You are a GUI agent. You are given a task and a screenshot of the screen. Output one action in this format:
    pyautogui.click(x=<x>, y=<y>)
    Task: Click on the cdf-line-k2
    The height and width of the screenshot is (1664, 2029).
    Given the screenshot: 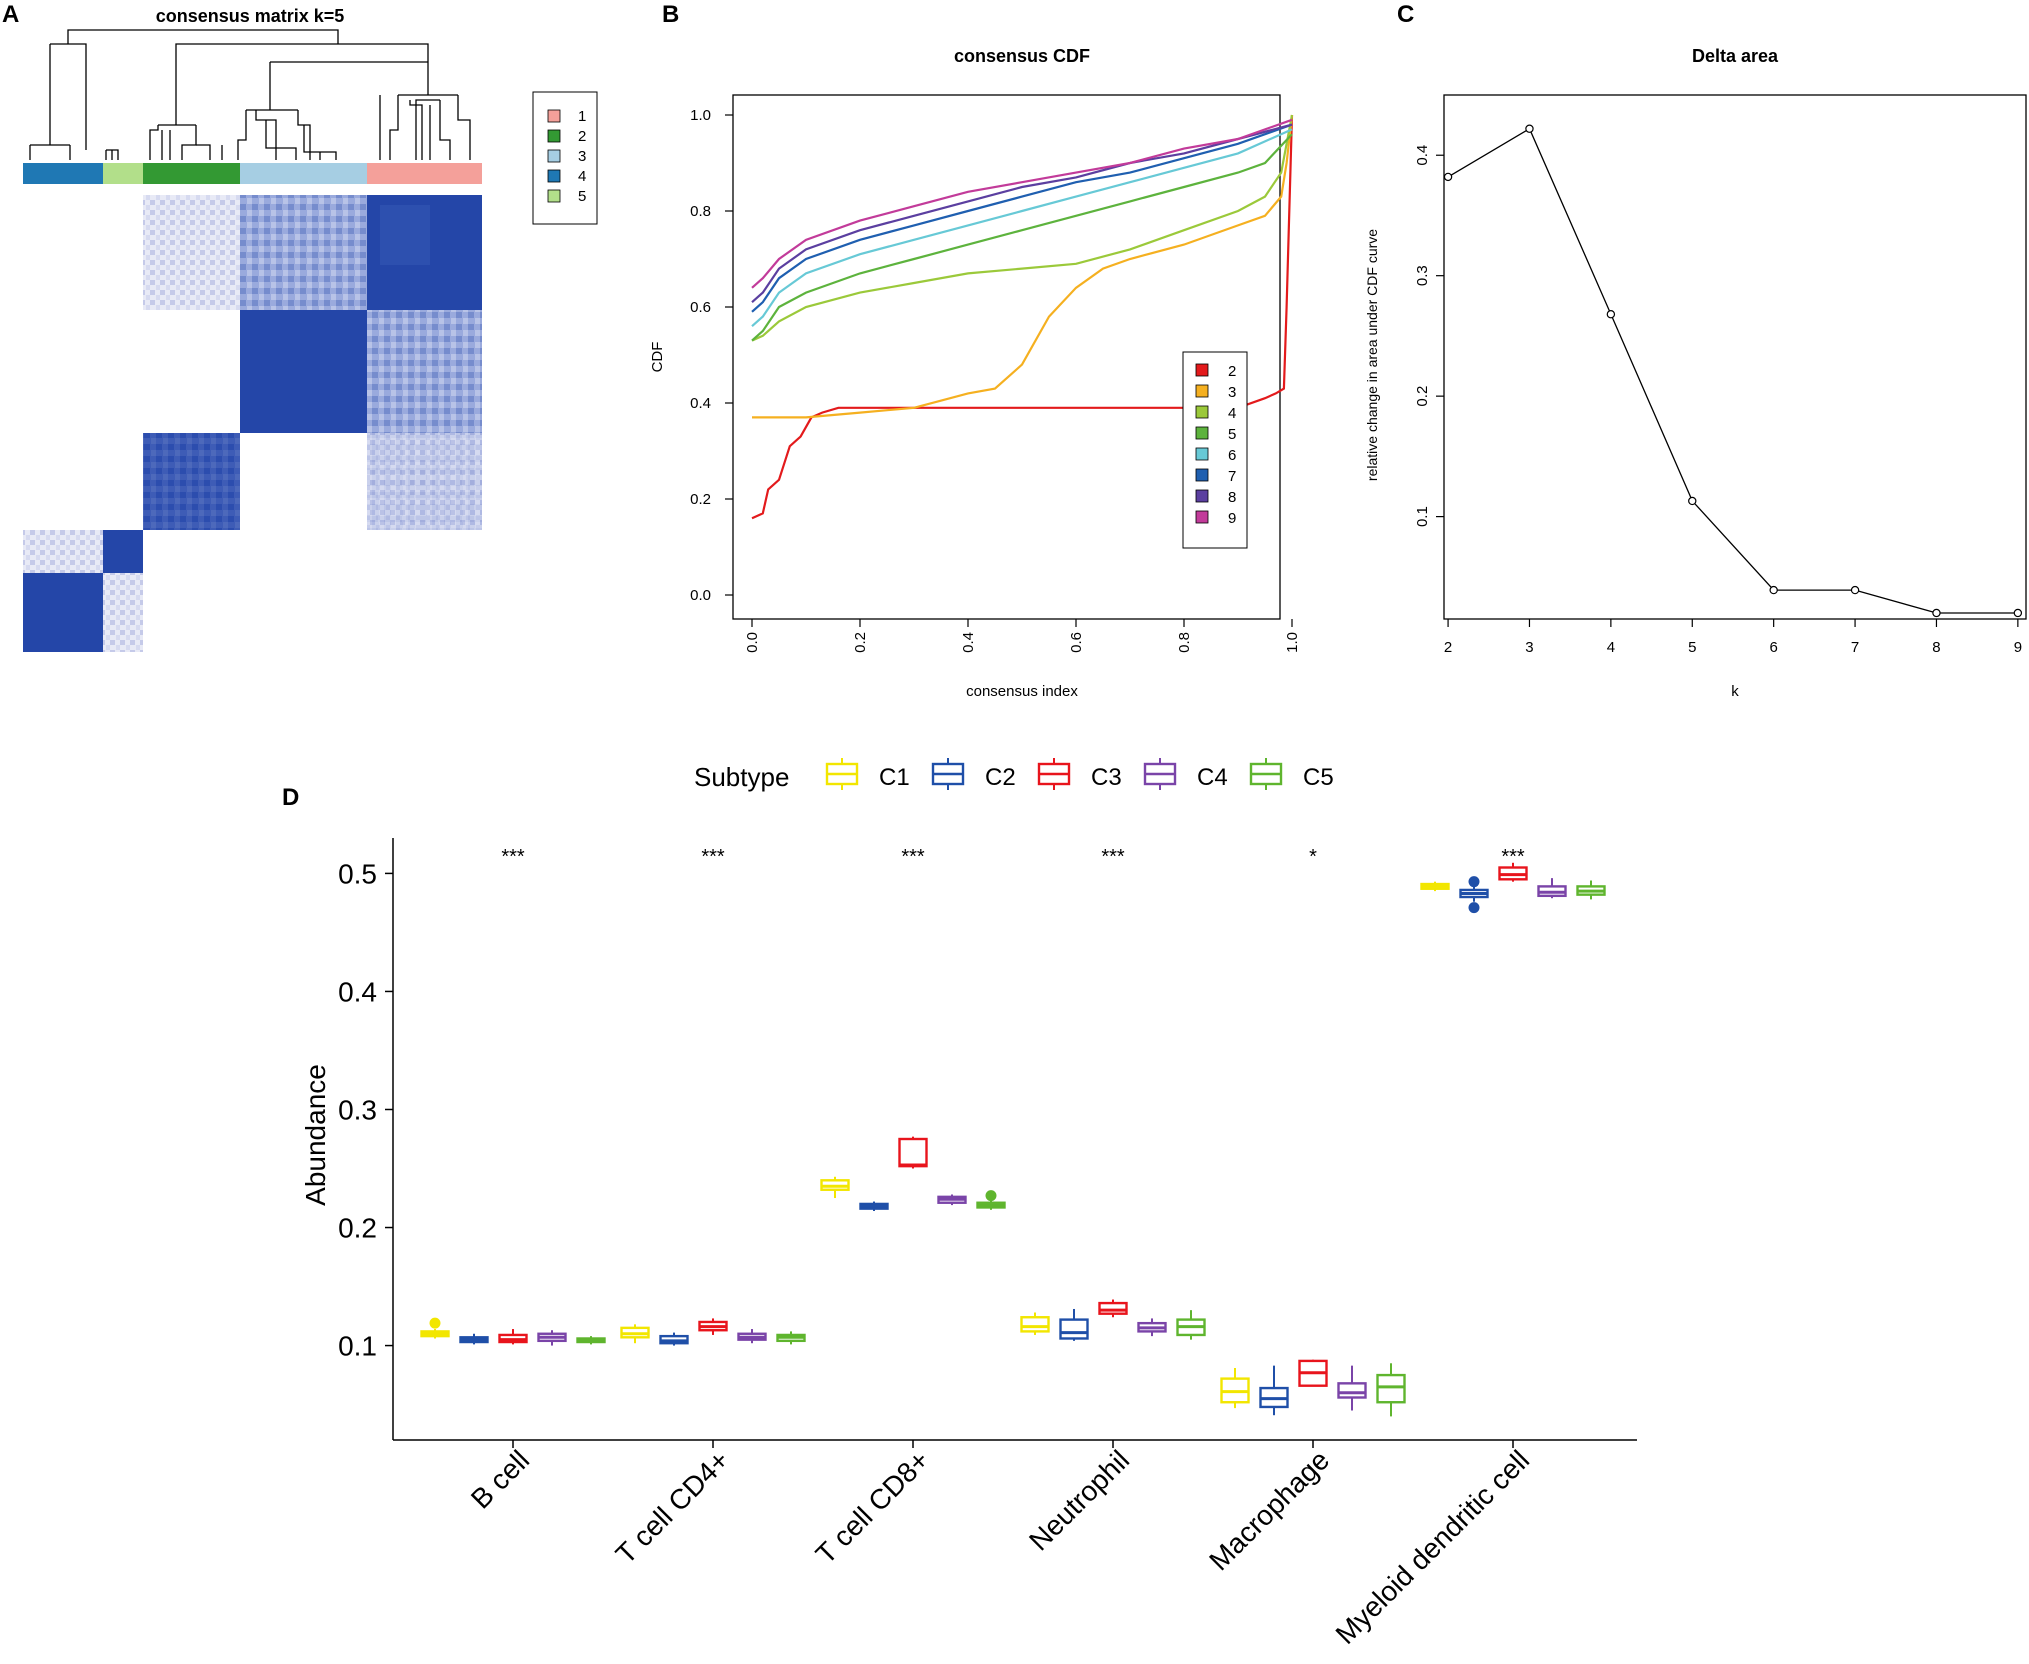 What is the action you would take?
    pyautogui.click(x=1022, y=317)
    